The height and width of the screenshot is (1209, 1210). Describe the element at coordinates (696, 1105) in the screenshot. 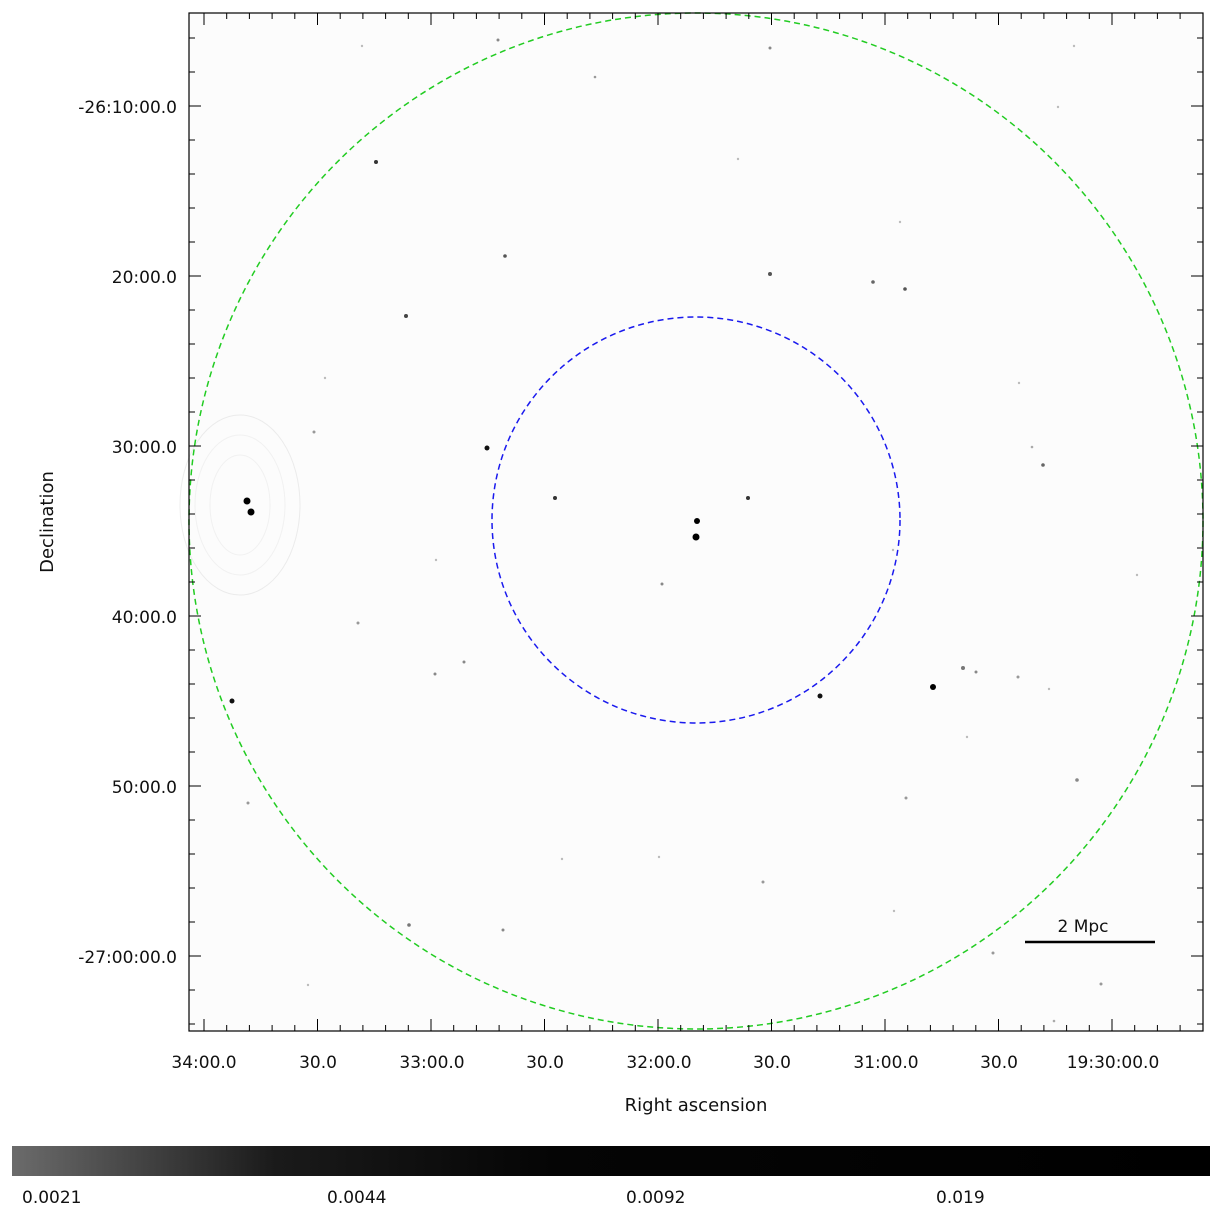

I see `x-axis-title: Right ascension` at that location.